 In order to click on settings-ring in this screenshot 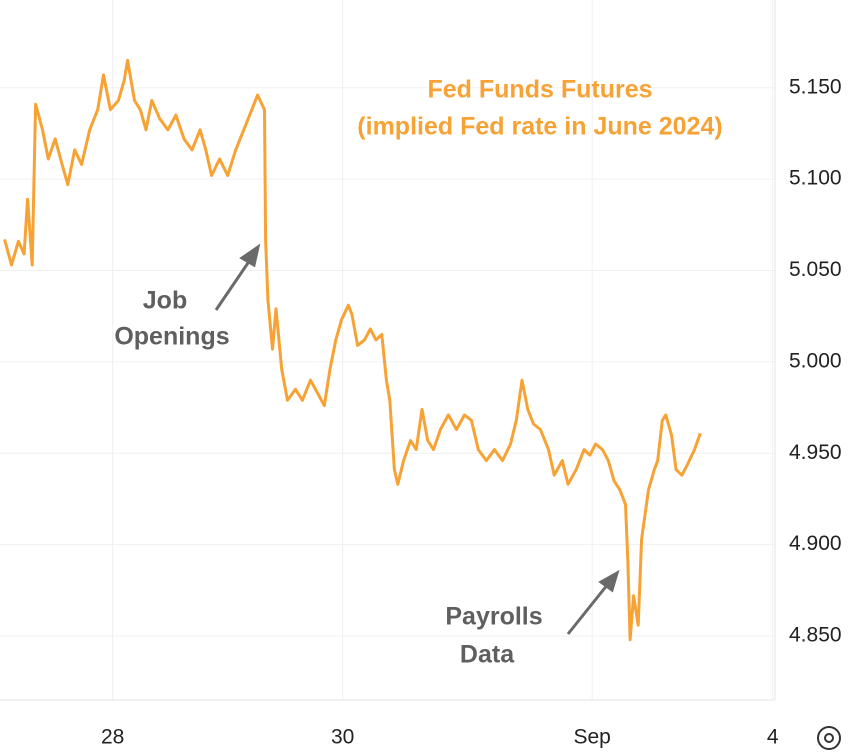, I will do `click(829, 738)`.